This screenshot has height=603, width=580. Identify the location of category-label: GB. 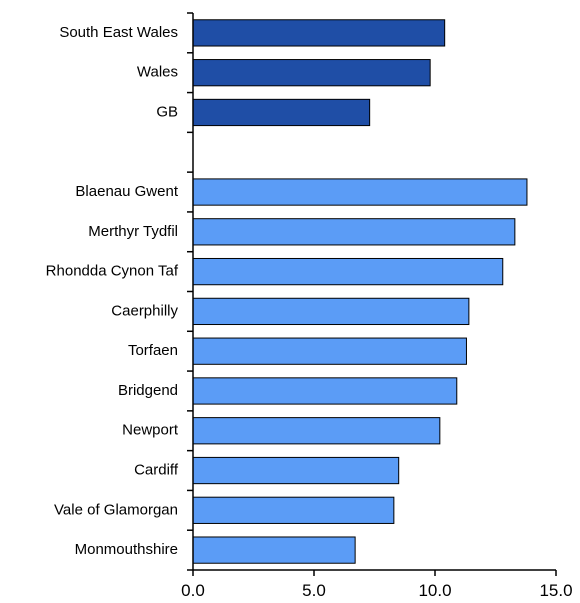
(167, 111).